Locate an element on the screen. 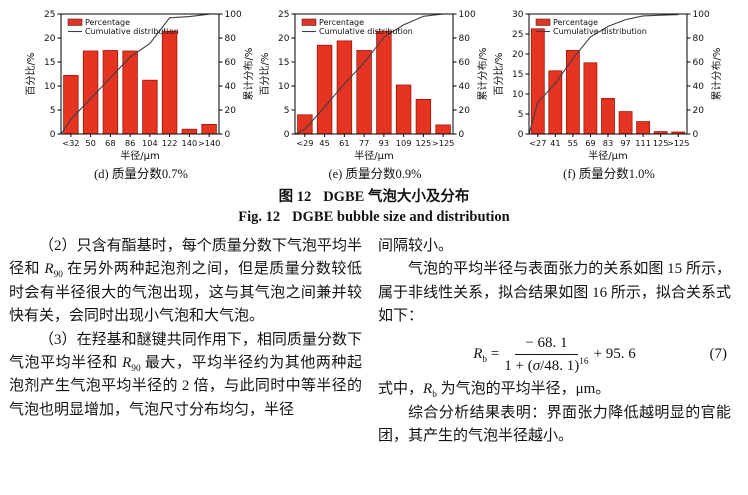 This screenshot has width=748, height=495. bars is located at coordinates (140, 82).